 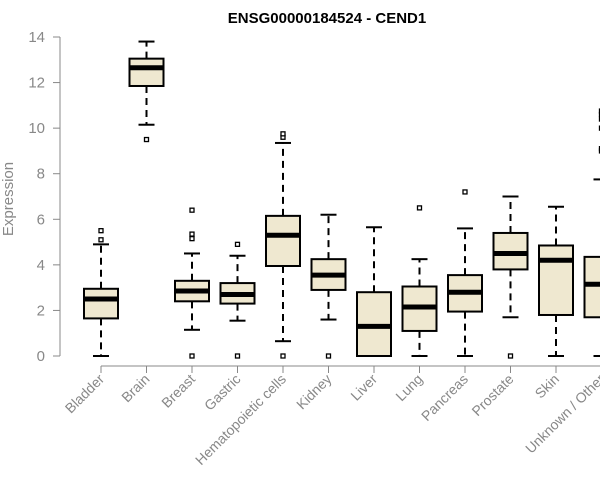 I want to click on y-tick-label: 10, so click(x=36, y=128).